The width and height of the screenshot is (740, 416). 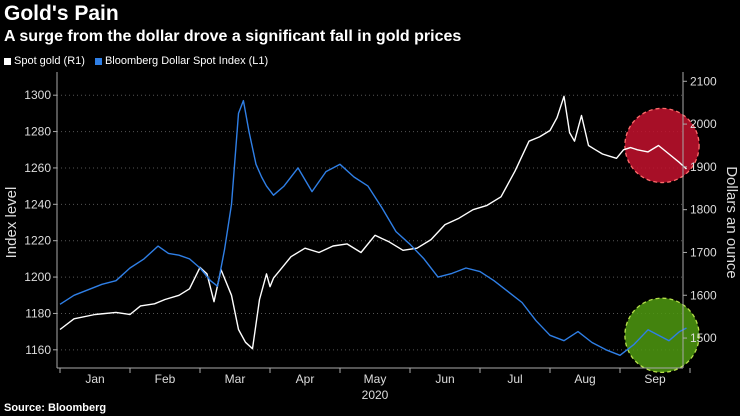 I want to click on left-axis-title: Index level, so click(x=11, y=223).